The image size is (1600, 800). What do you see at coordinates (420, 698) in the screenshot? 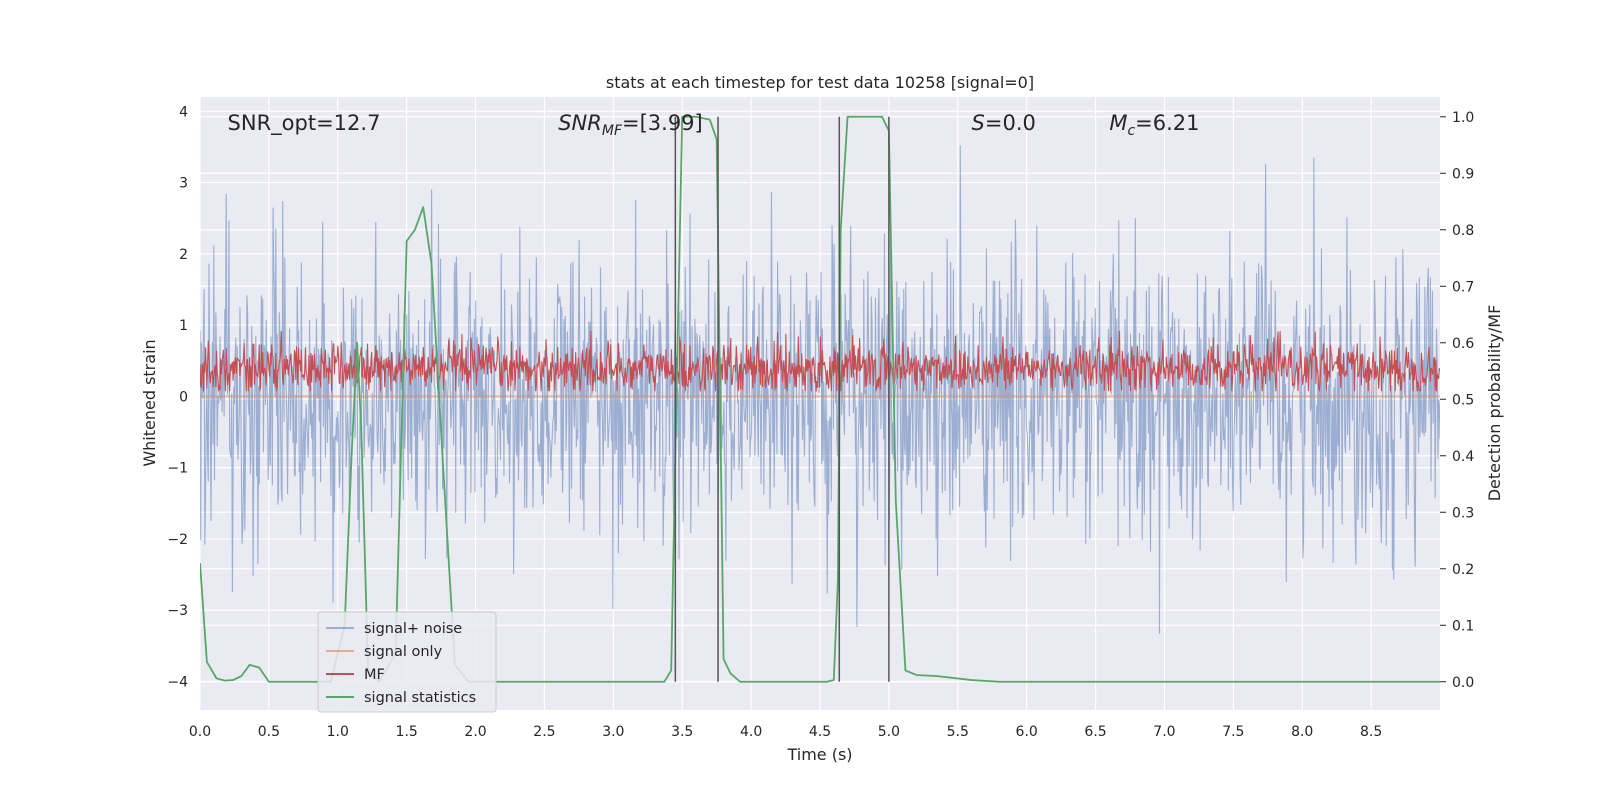
I see `legend-label: signal statistics` at bounding box center [420, 698].